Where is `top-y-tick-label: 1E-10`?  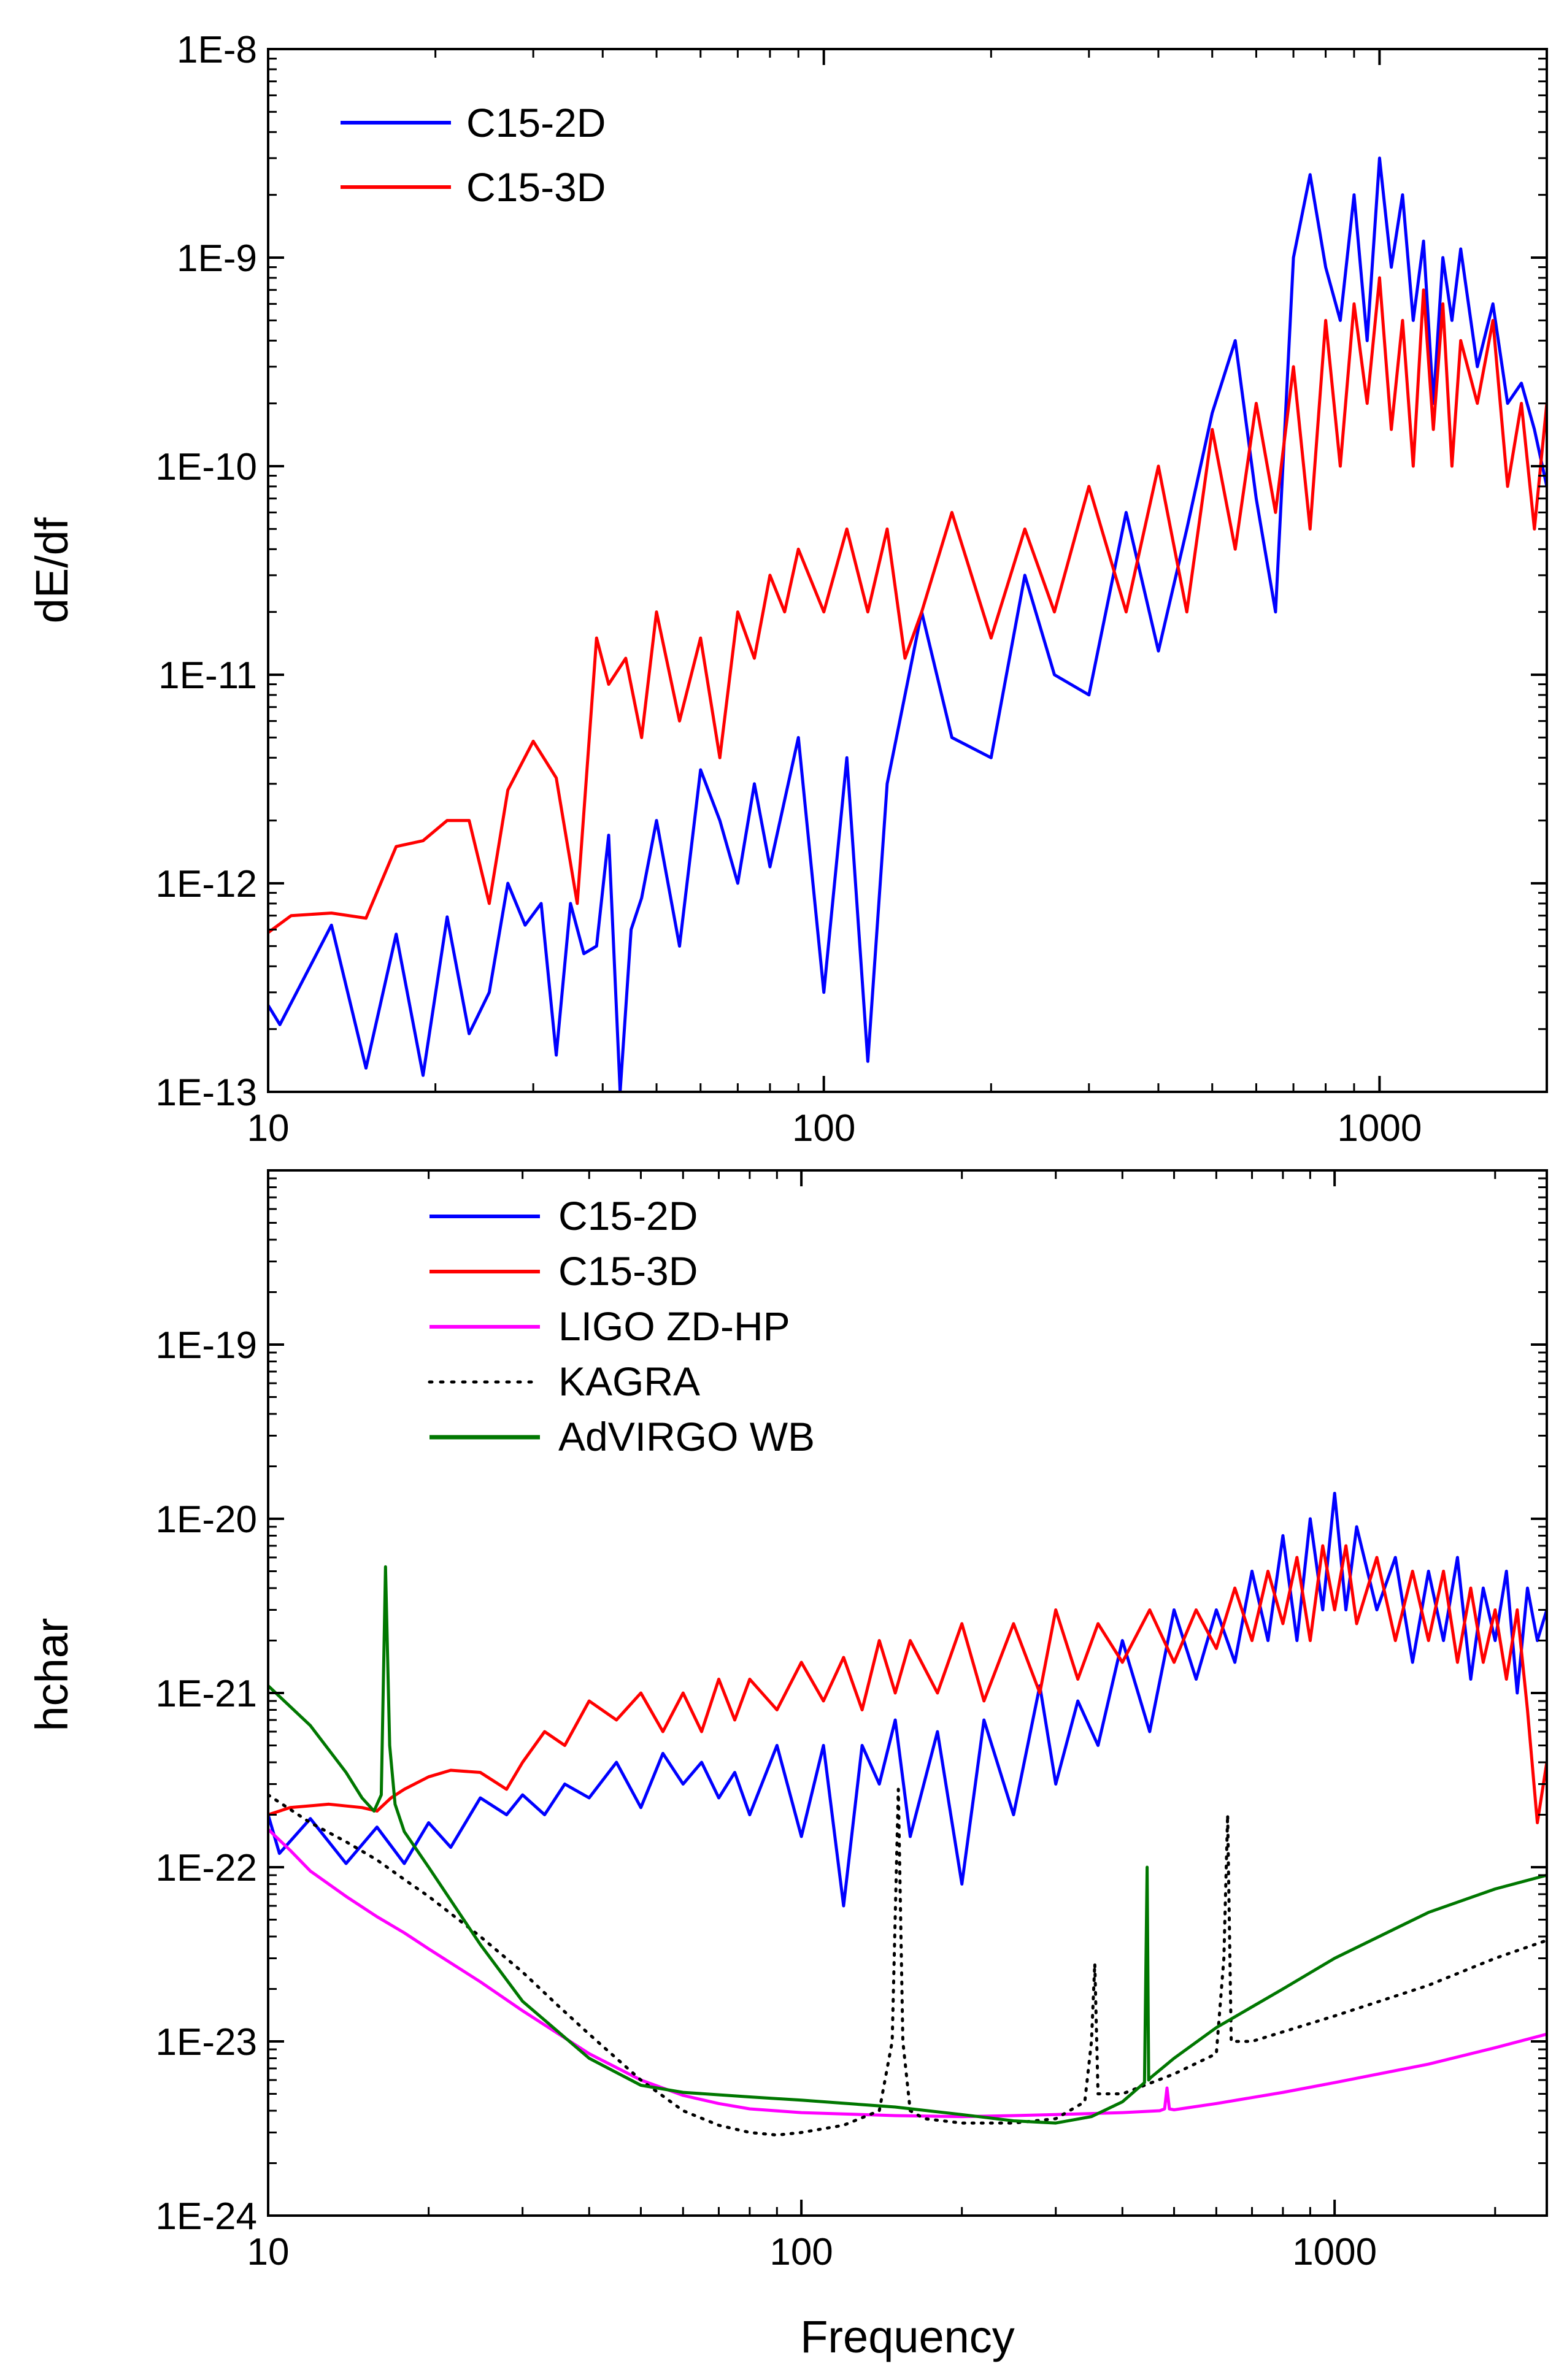 top-y-tick-label: 1E-10 is located at coordinates (206, 467).